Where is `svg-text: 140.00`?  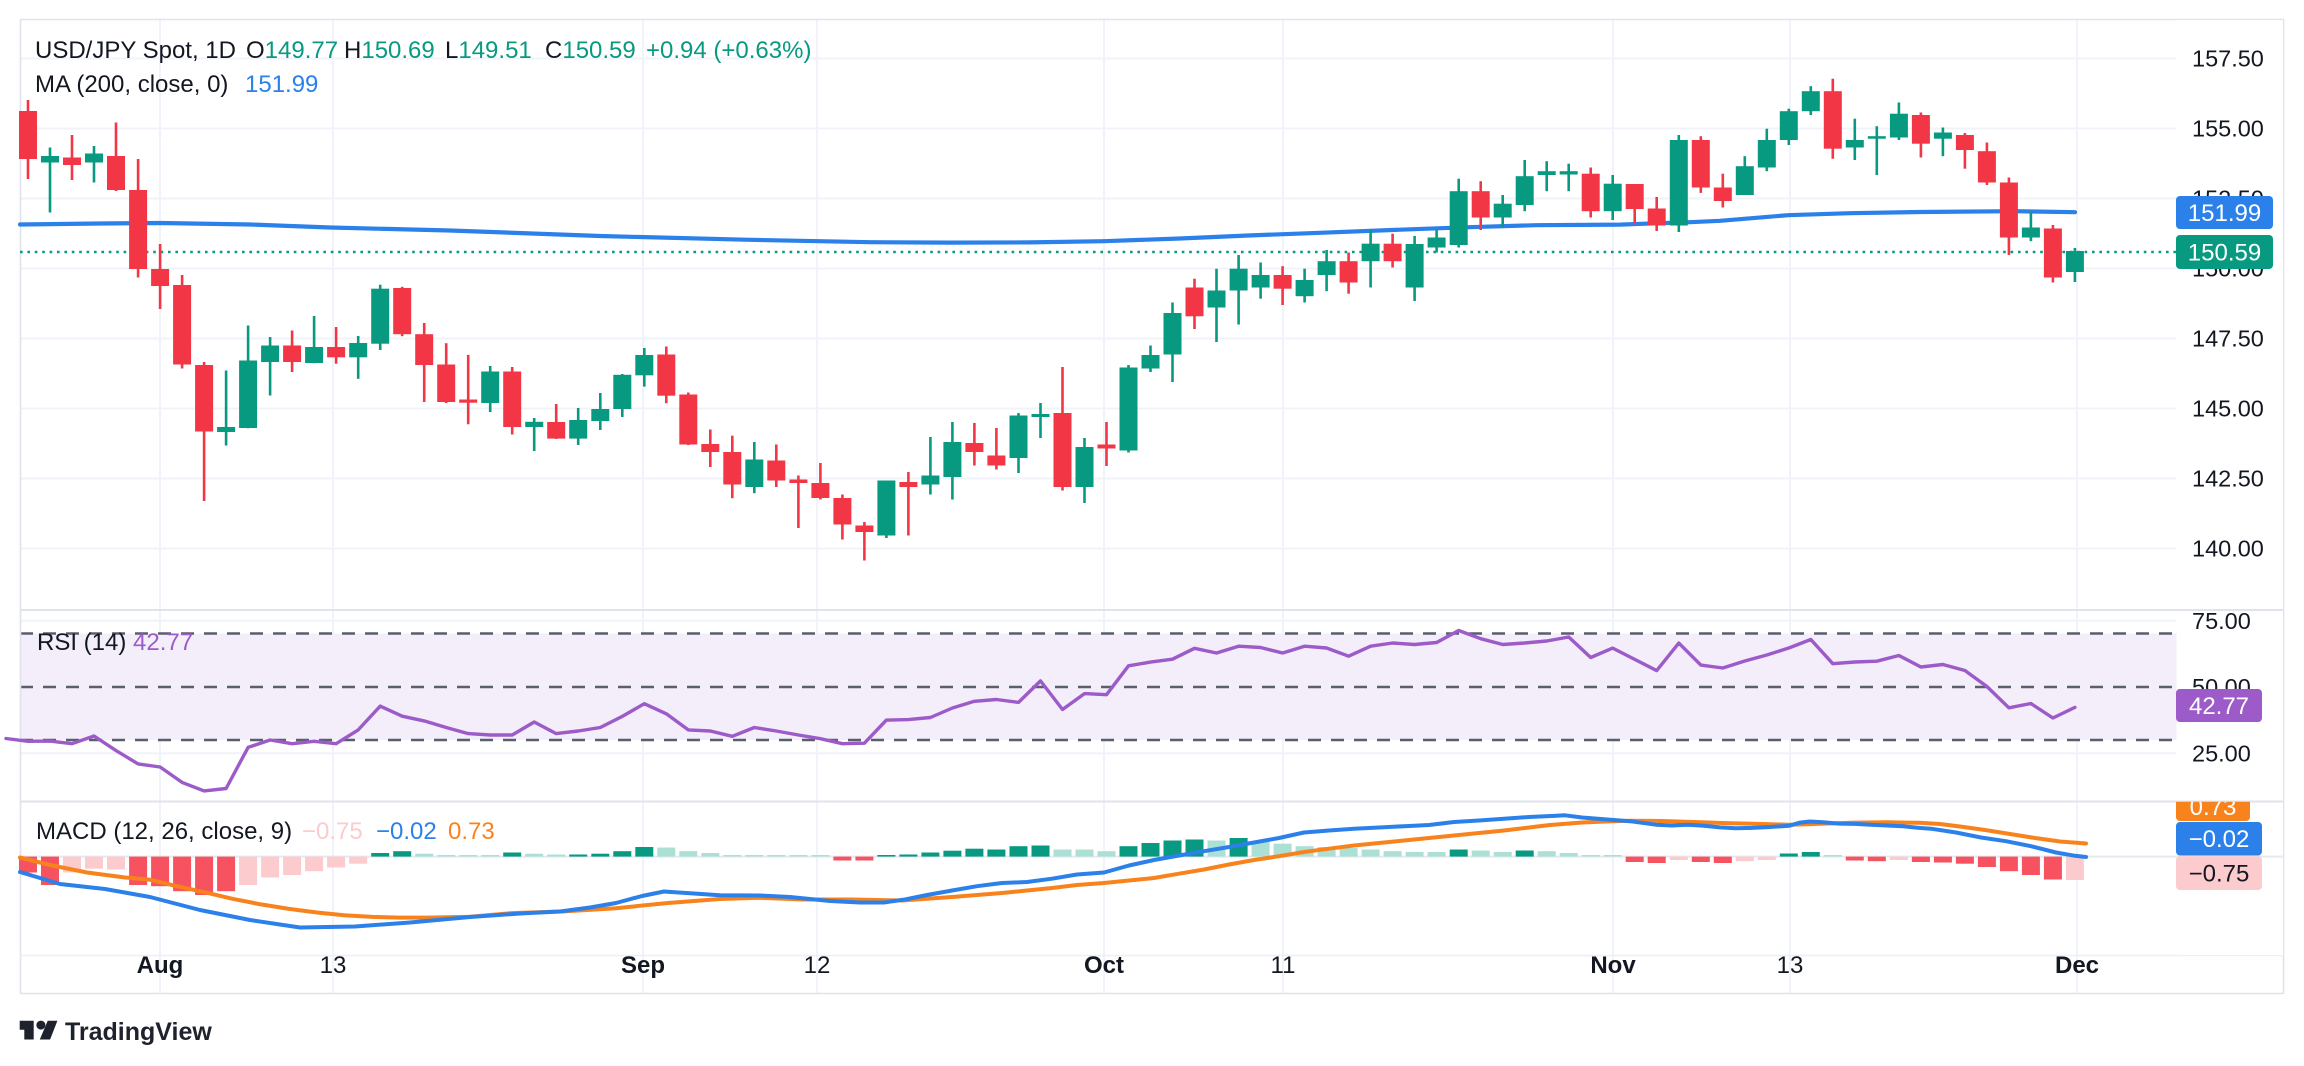 svg-text: 140.00 is located at coordinates (2228, 549).